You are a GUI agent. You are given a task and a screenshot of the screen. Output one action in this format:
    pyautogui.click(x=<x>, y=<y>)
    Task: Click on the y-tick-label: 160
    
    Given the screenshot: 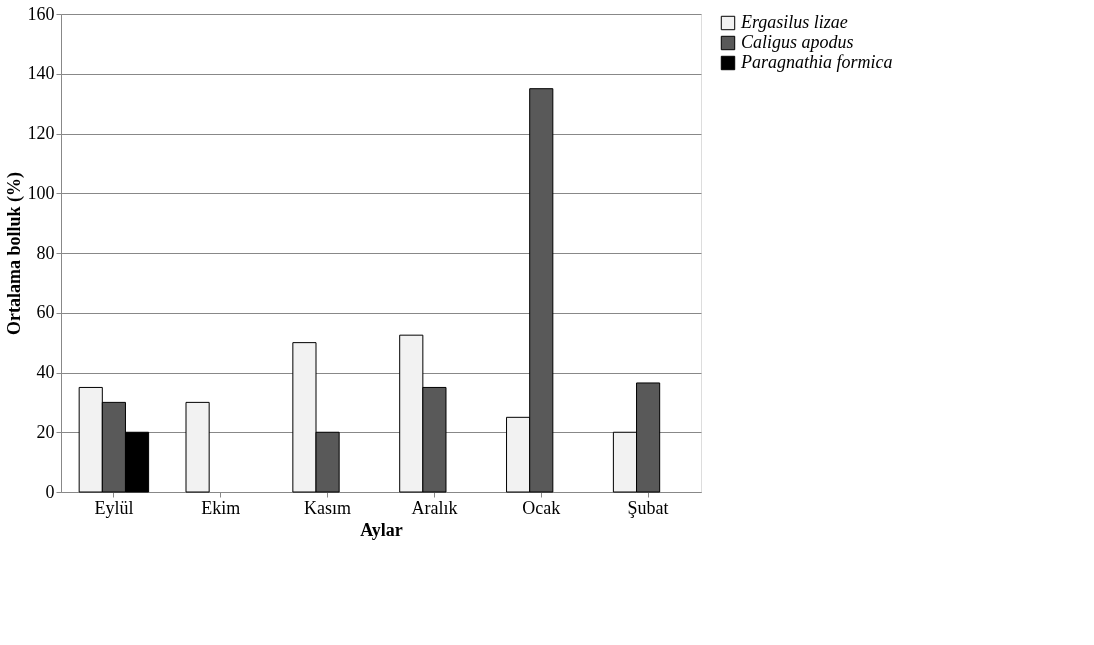 What is the action you would take?
    pyautogui.click(x=41, y=13)
    